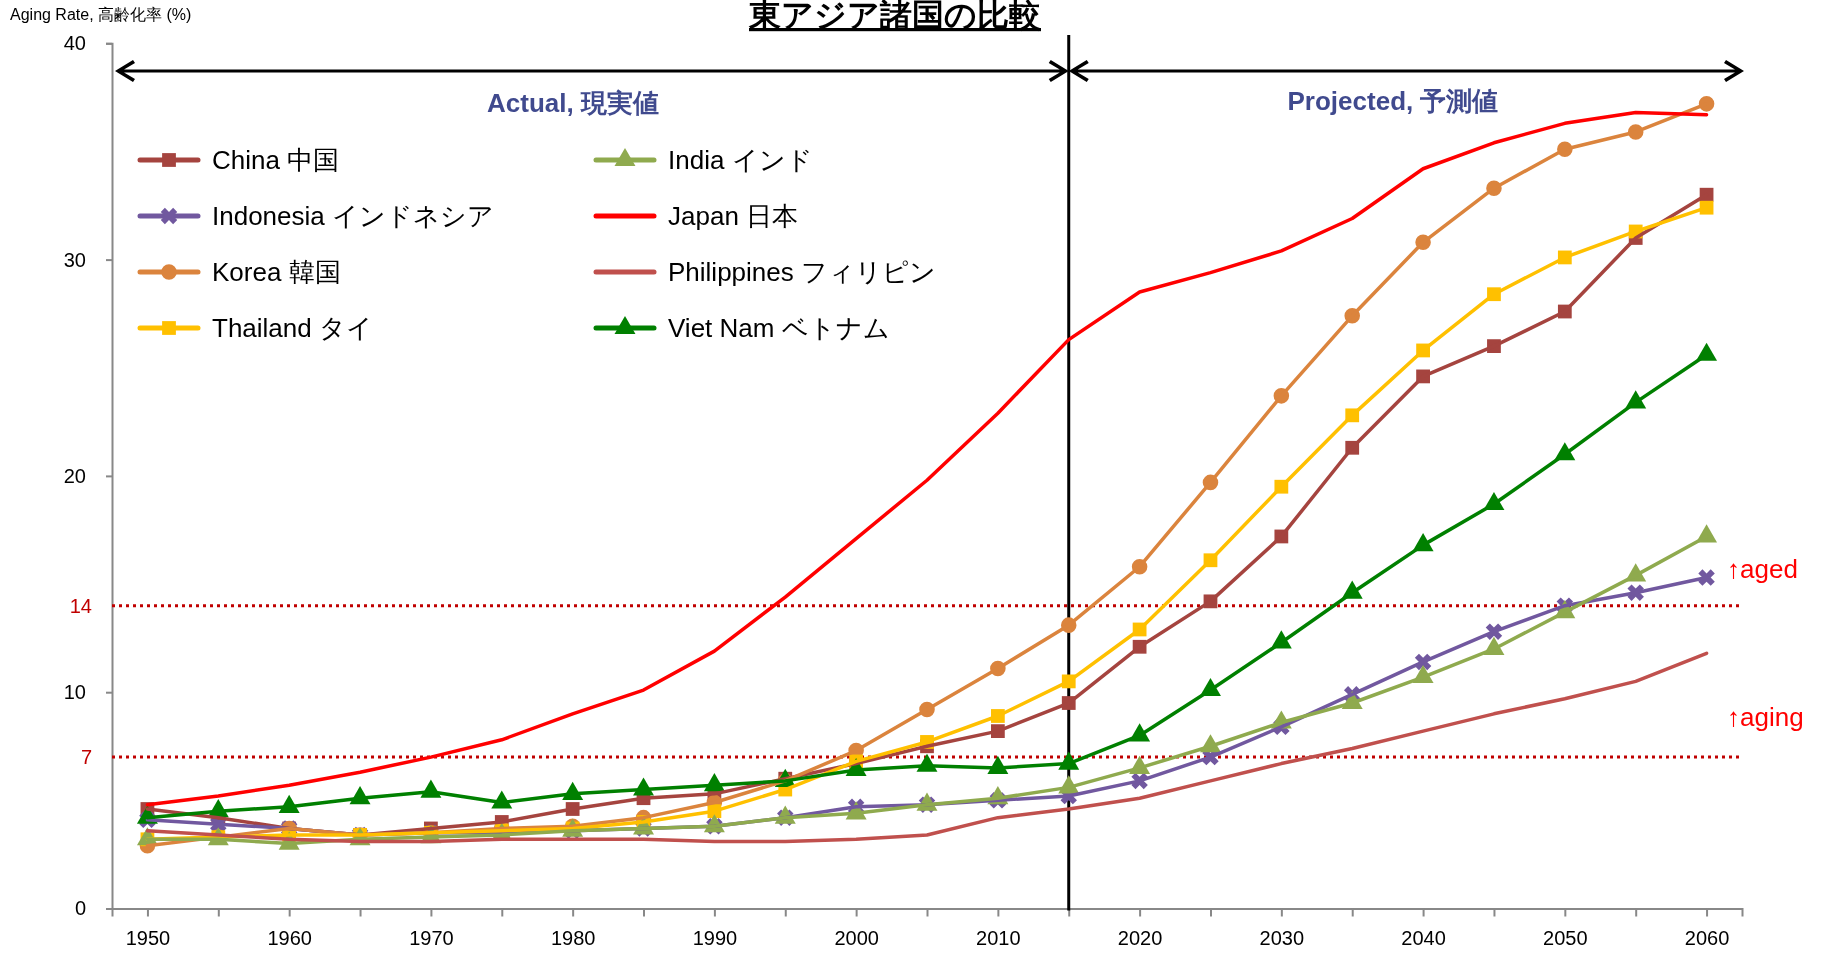 The height and width of the screenshot is (956, 1833). Describe the element at coordinates (1423, 937) in the screenshot. I see `x-tick-label: 2040` at that location.